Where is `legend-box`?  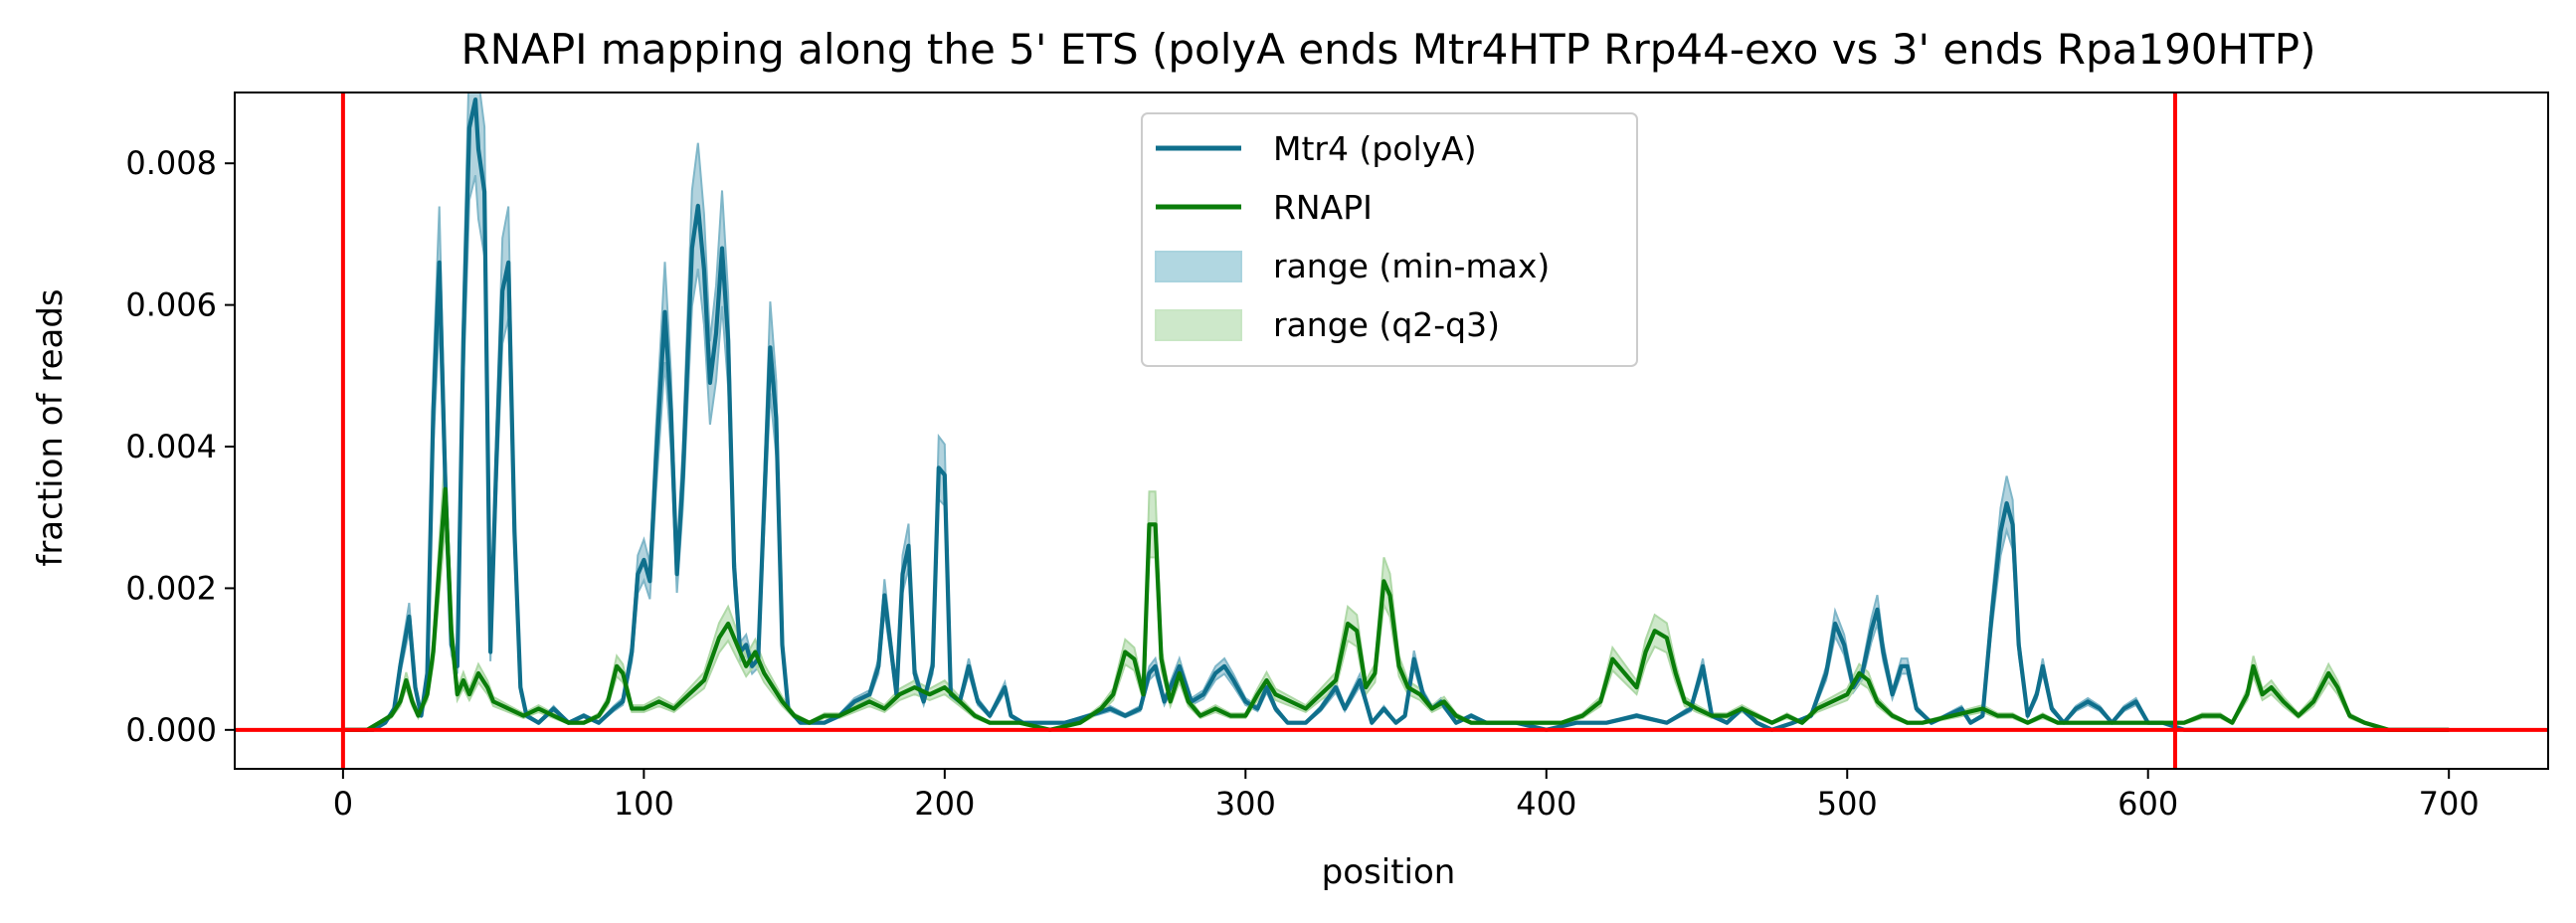 legend-box is located at coordinates (1389, 239).